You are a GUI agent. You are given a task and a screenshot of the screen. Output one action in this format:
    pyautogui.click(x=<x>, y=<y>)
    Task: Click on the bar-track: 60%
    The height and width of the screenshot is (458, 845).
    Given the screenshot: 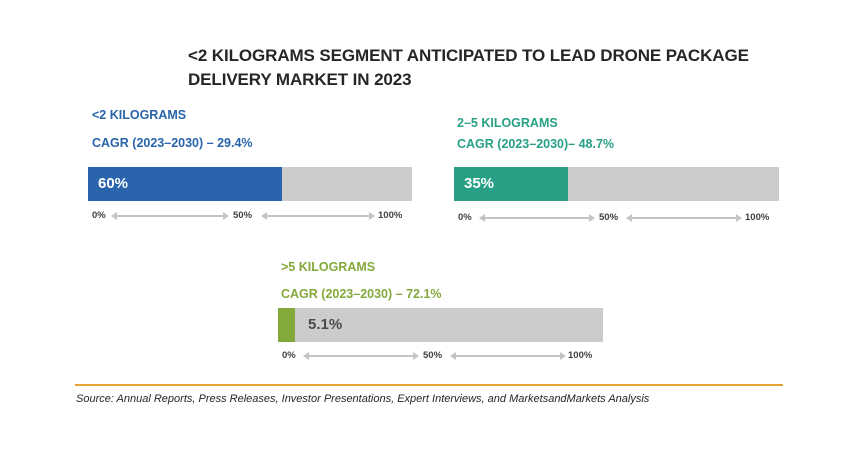 What is the action you would take?
    pyautogui.click(x=250, y=184)
    